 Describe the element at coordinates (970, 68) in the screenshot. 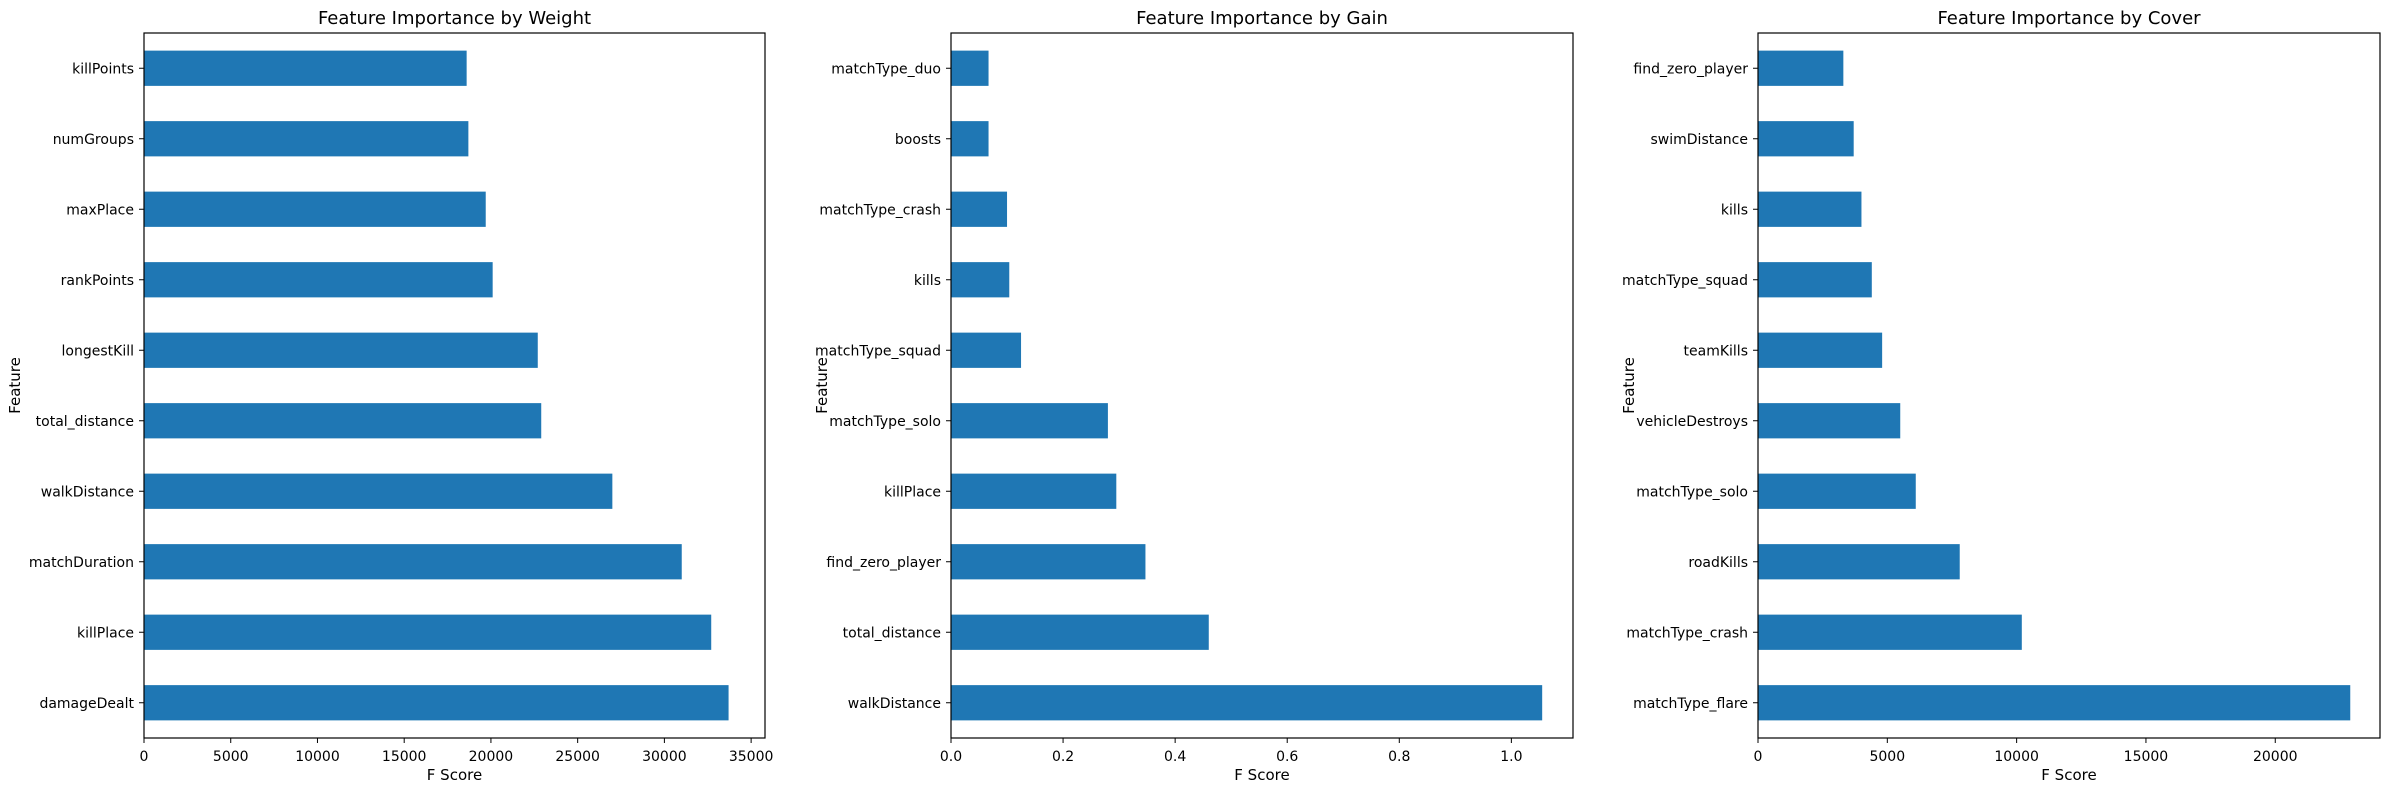

I see `bar-matchType_duo` at that location.